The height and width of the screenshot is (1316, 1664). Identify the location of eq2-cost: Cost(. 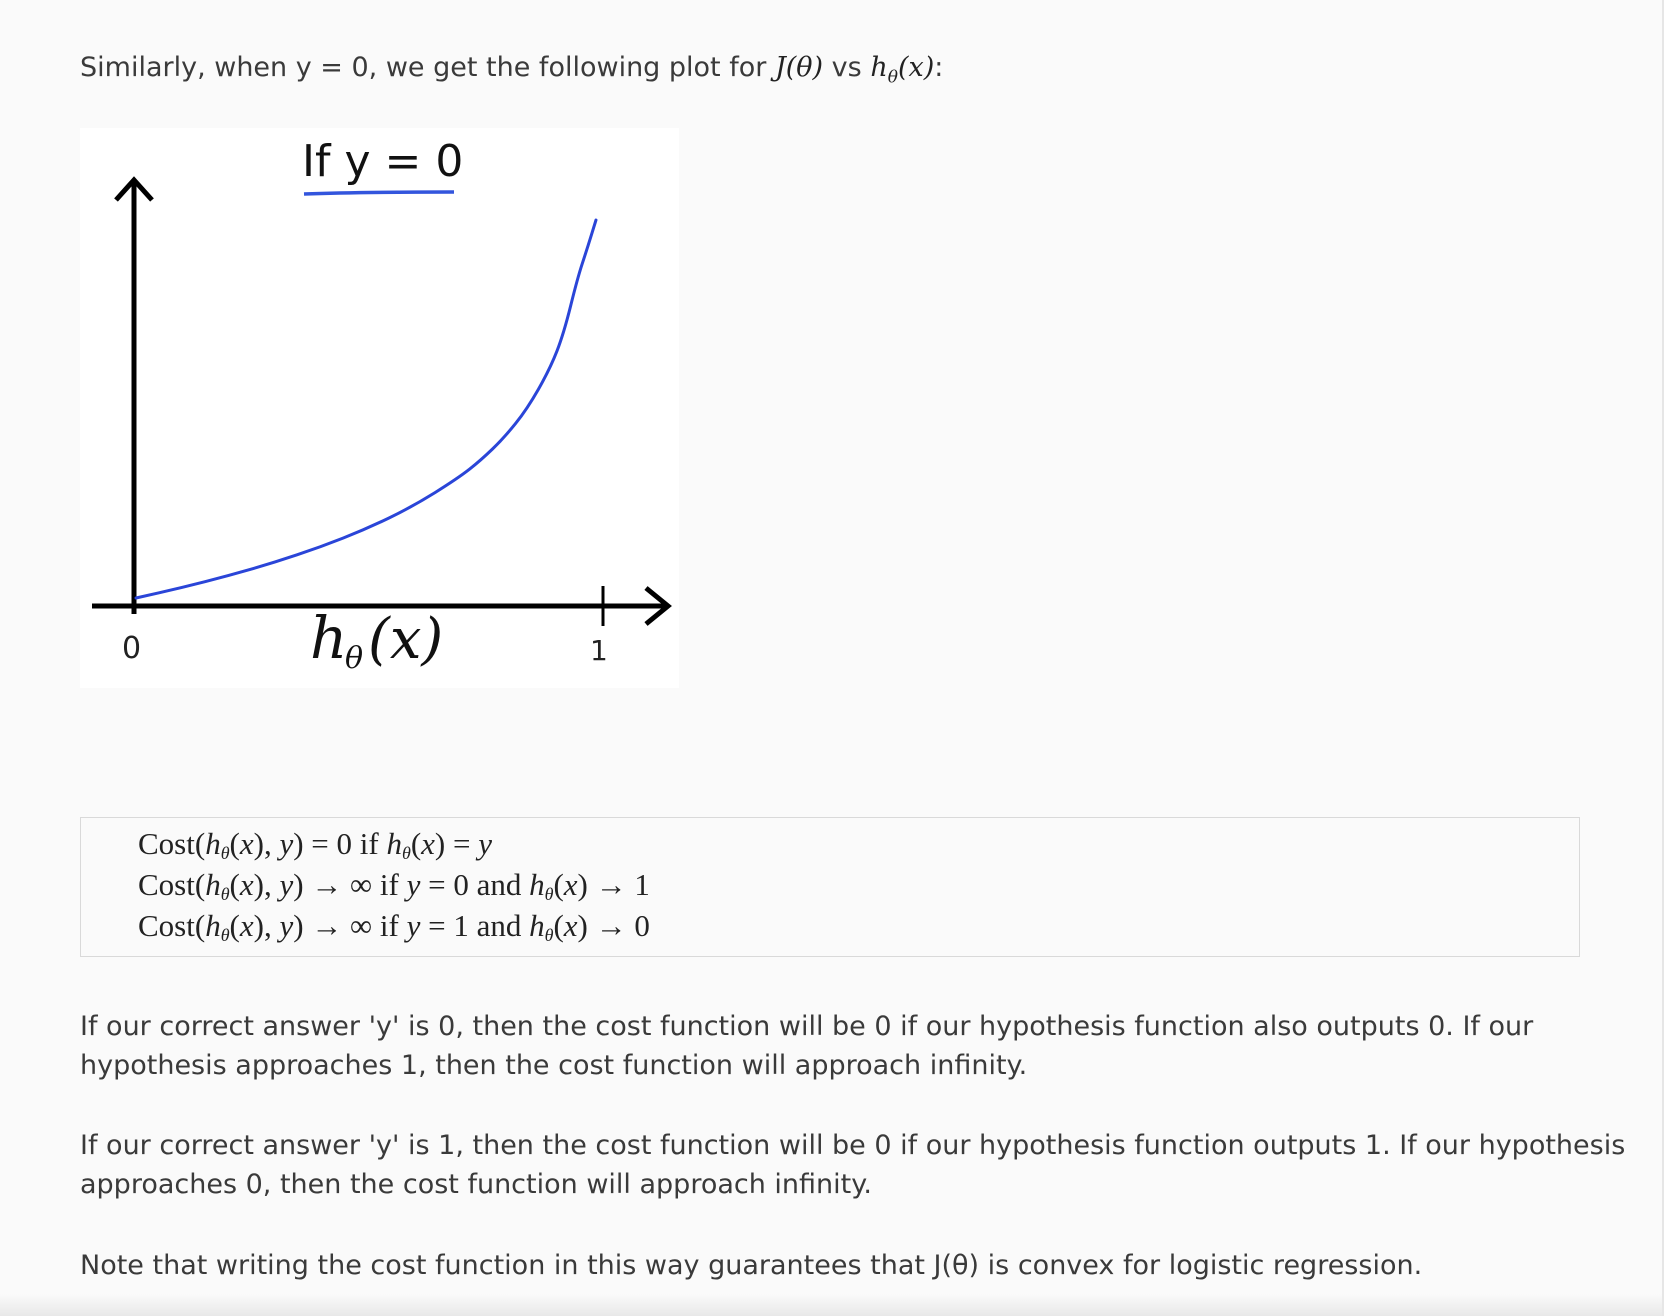
(172, 884).